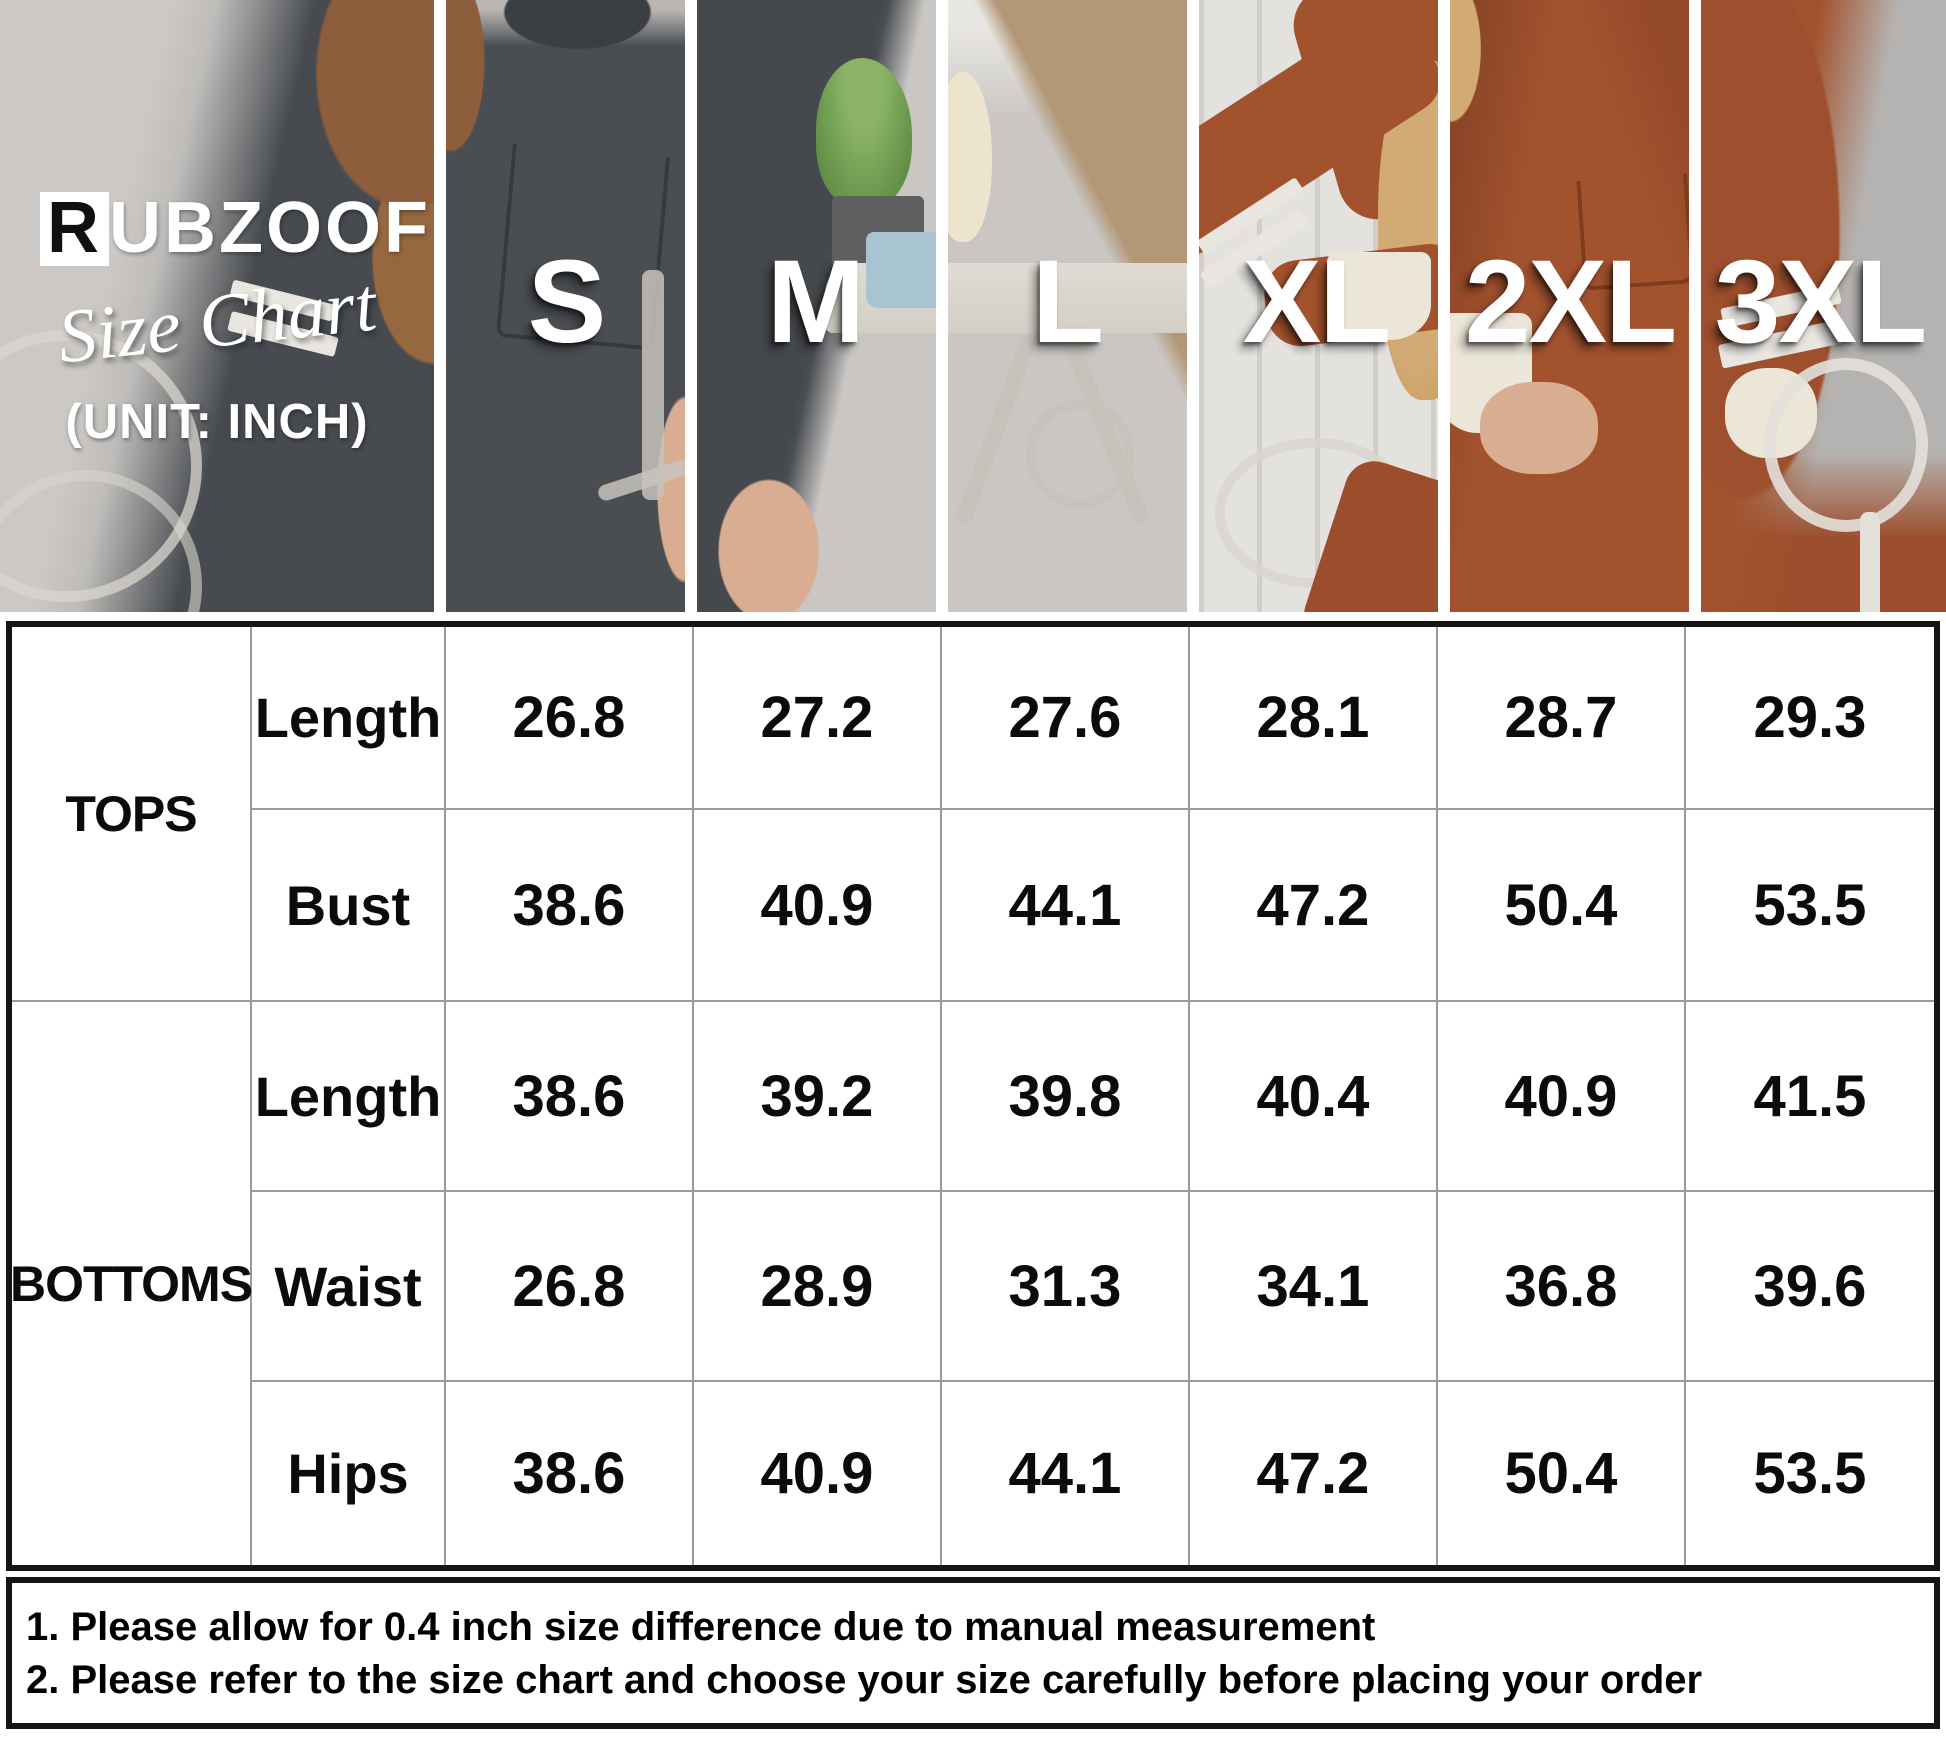 Image resolution: width=1946 pixels, height=1745 pixels. I want to click on photo-strip-xl, so click(1318, 306).